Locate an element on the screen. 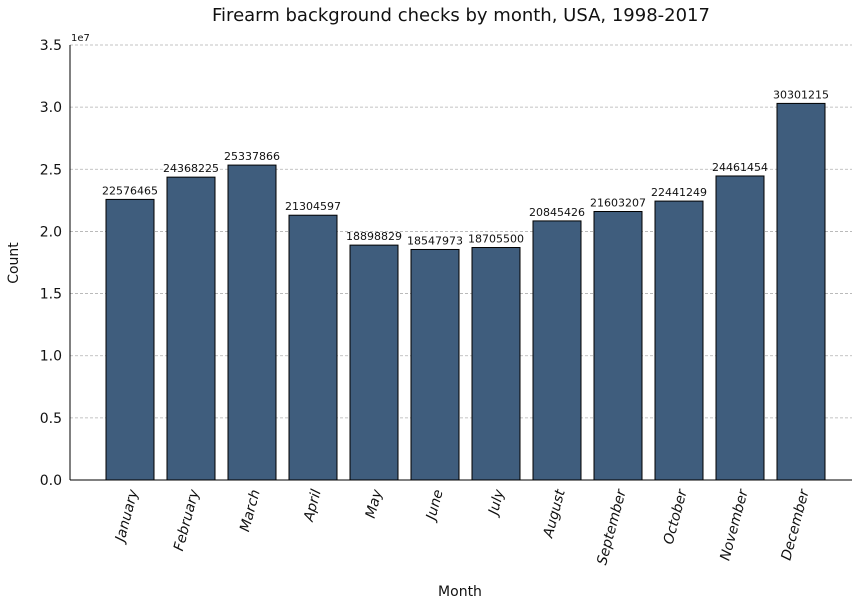 This screenshot has width=862, height=606. x-tick-label: January is located at coordinates (127, 516).